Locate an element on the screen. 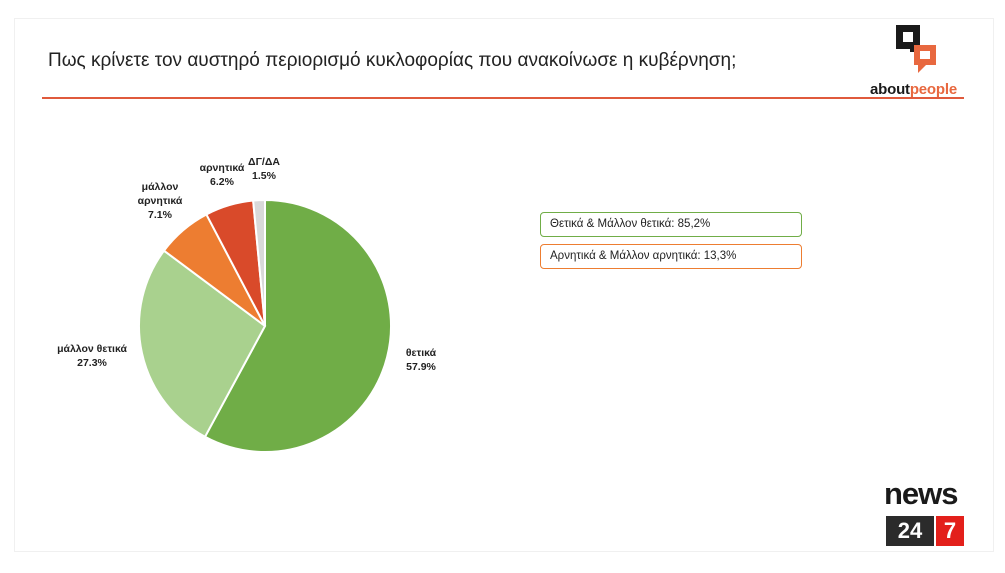 This screenshot has height=573, width=1005. aboutpeople-word-people: people is located at coordinates (933, 89).